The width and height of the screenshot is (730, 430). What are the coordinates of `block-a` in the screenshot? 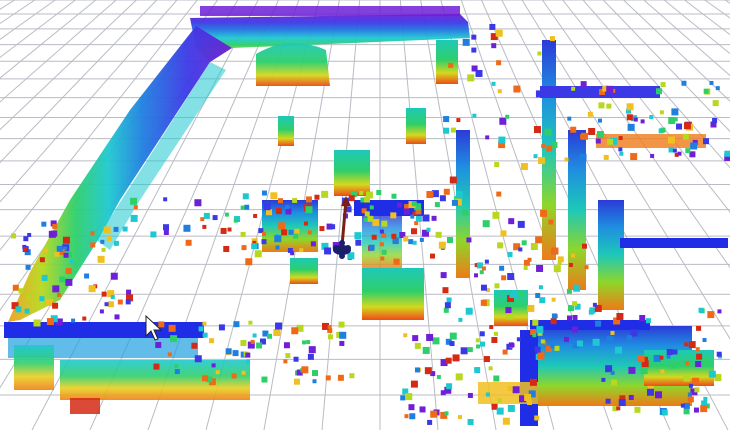 It's located at (286, 131).